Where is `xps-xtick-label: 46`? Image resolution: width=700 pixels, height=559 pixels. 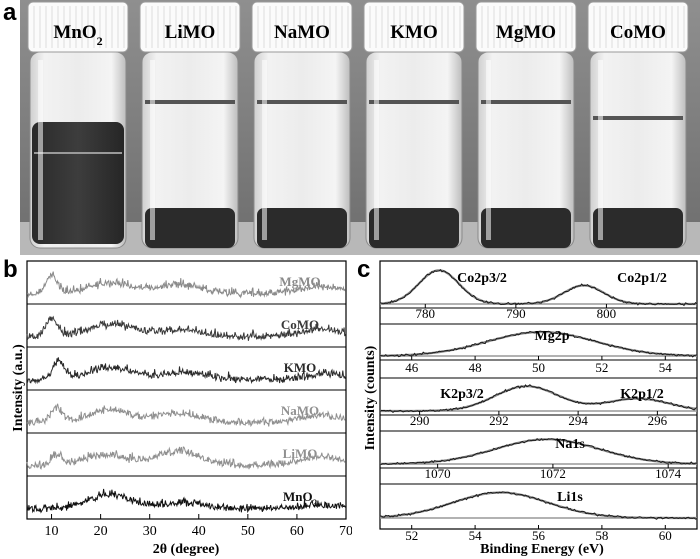
xps-xtick-label: 46 is located at coordinates (412, 367).